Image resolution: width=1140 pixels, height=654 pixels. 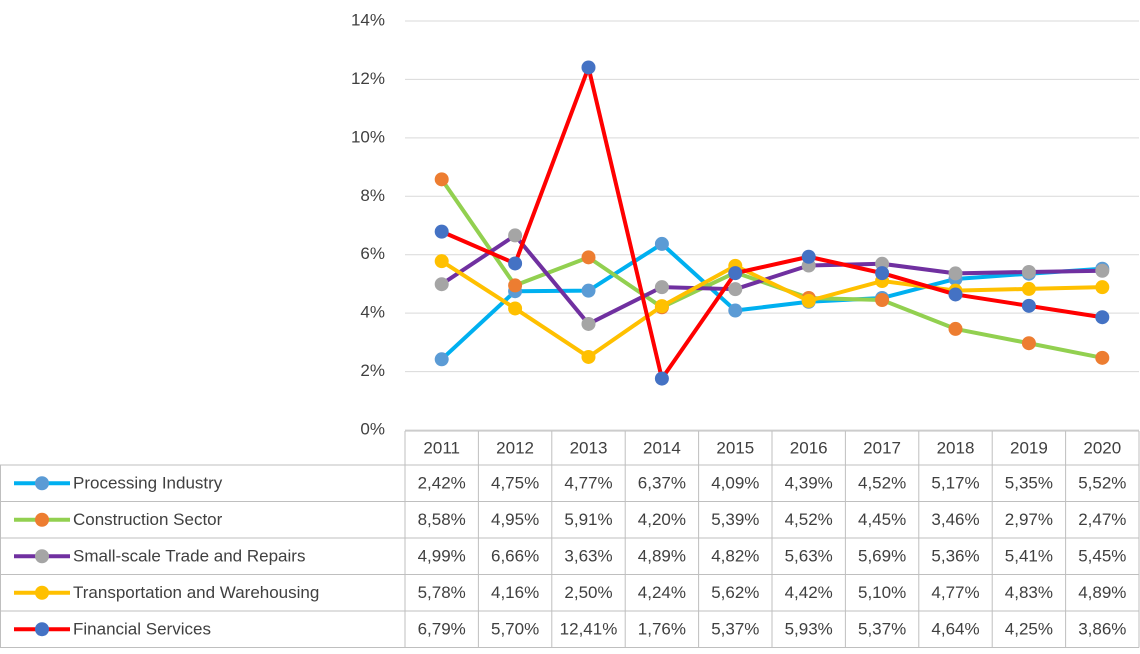 I want to click on table-value: 6,37%, so click(x=662, y=483).